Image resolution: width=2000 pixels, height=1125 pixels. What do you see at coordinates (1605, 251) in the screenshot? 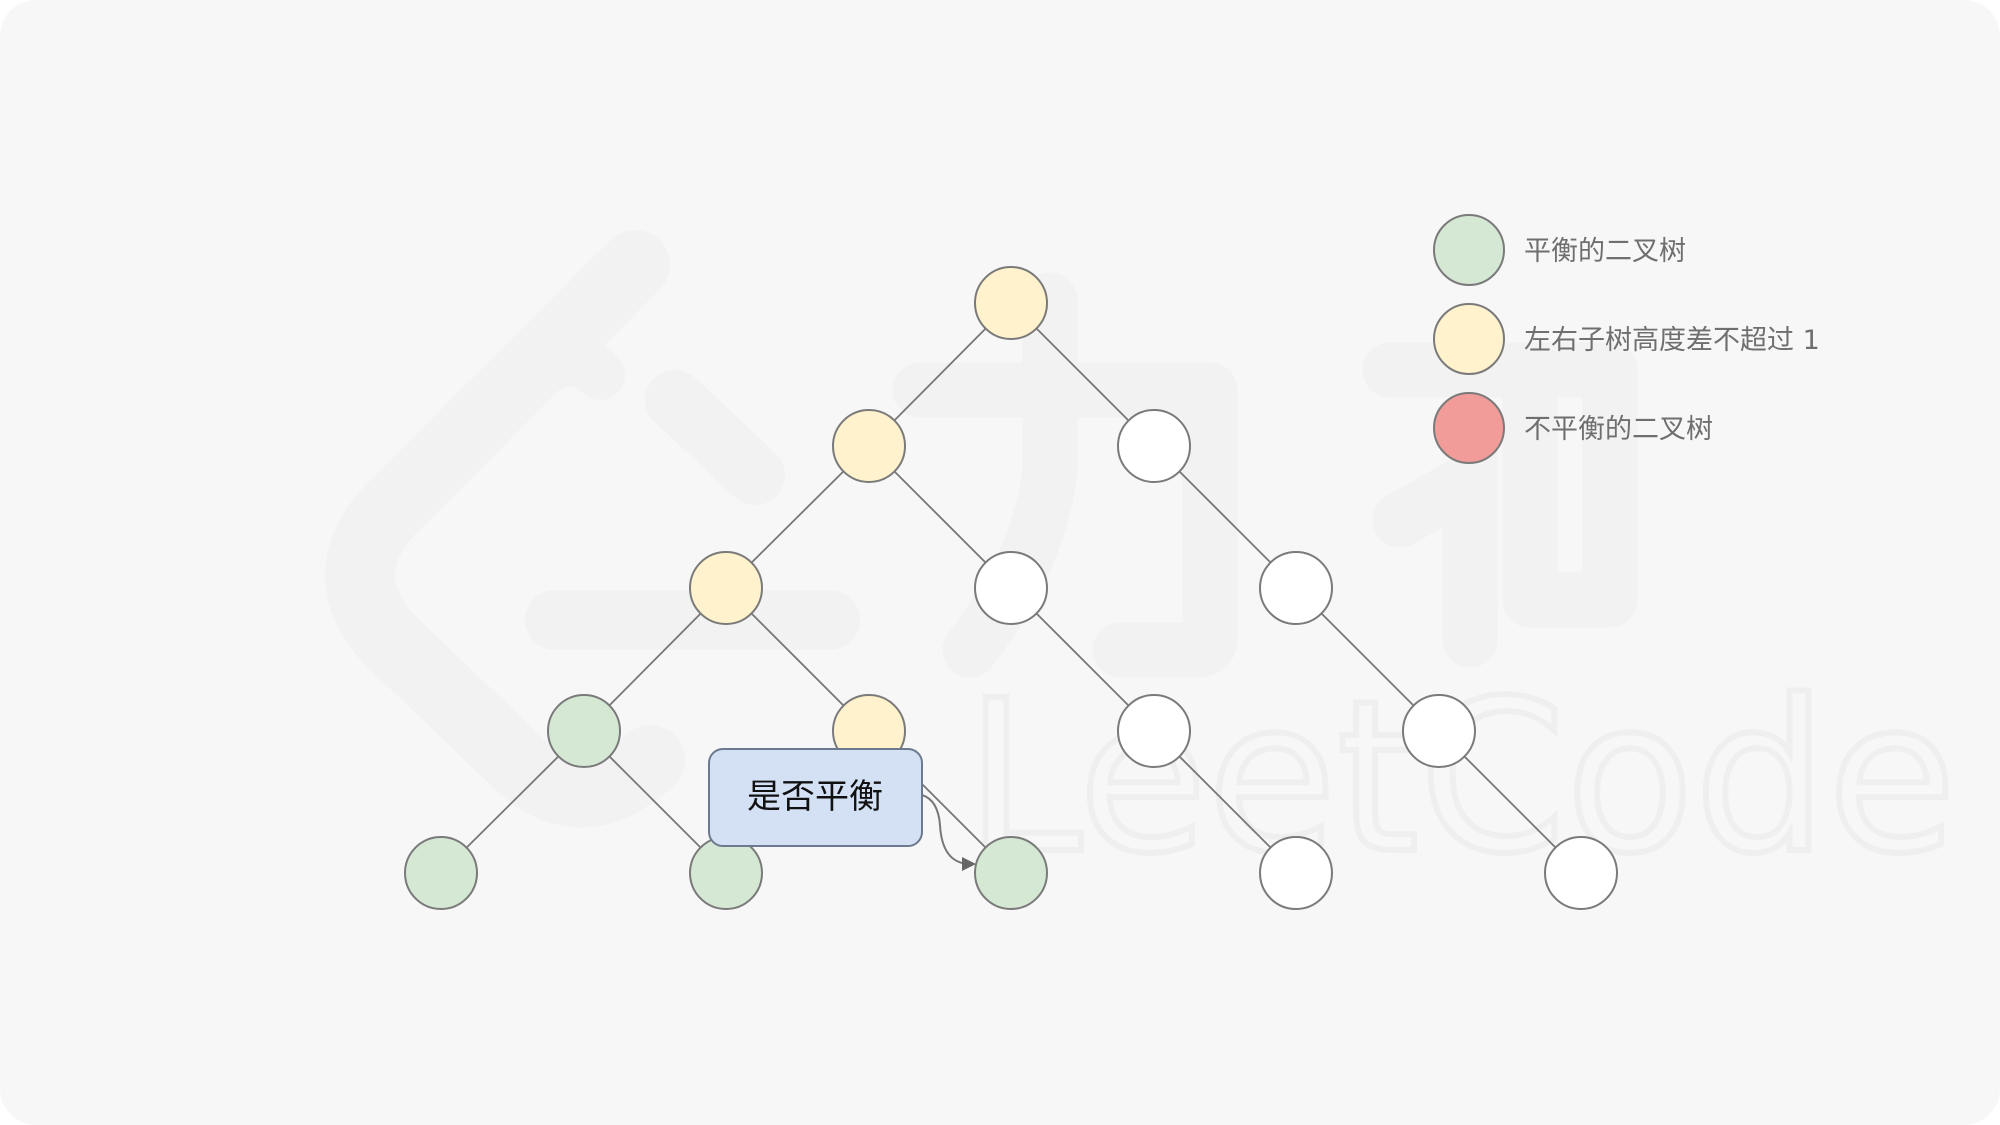
I see `legend-label-1: 平衡的二叉树` at bounding box center [1605, 251].